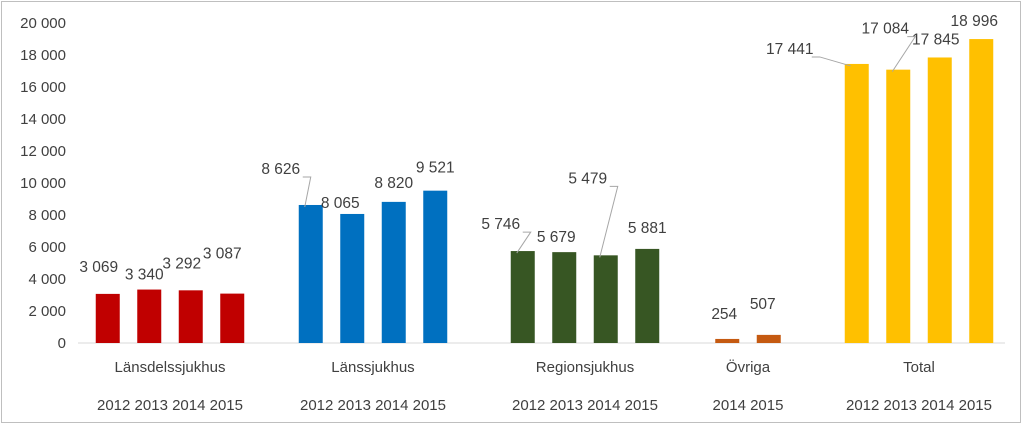 The width and height of the screenshot is (1024, 426). Describe the element at coordinates (500, 224) in the screenshot. I see `data-label: 5 746` at that location.